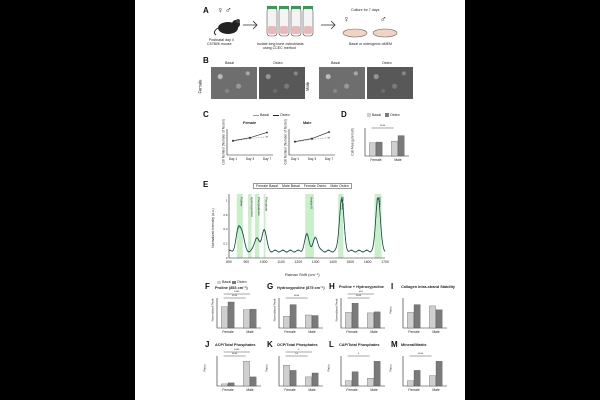  I want to click on band-label: Phenylalanine, so click(259, 206).